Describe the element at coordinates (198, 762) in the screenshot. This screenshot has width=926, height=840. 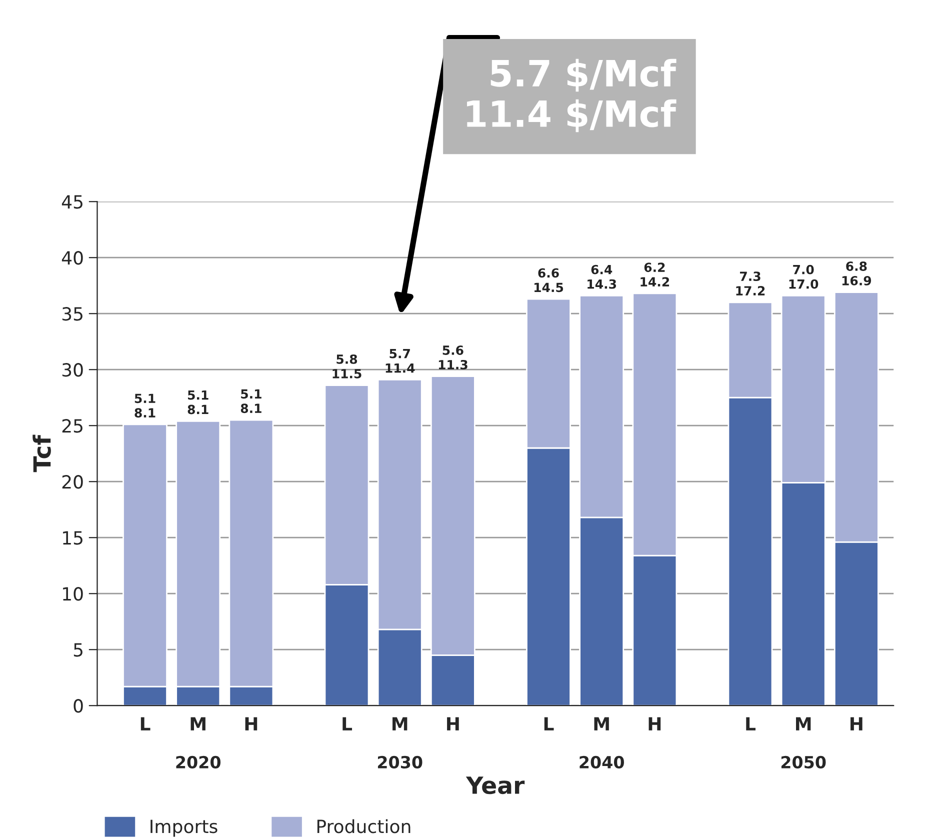
I see `text: 2020` at that location.